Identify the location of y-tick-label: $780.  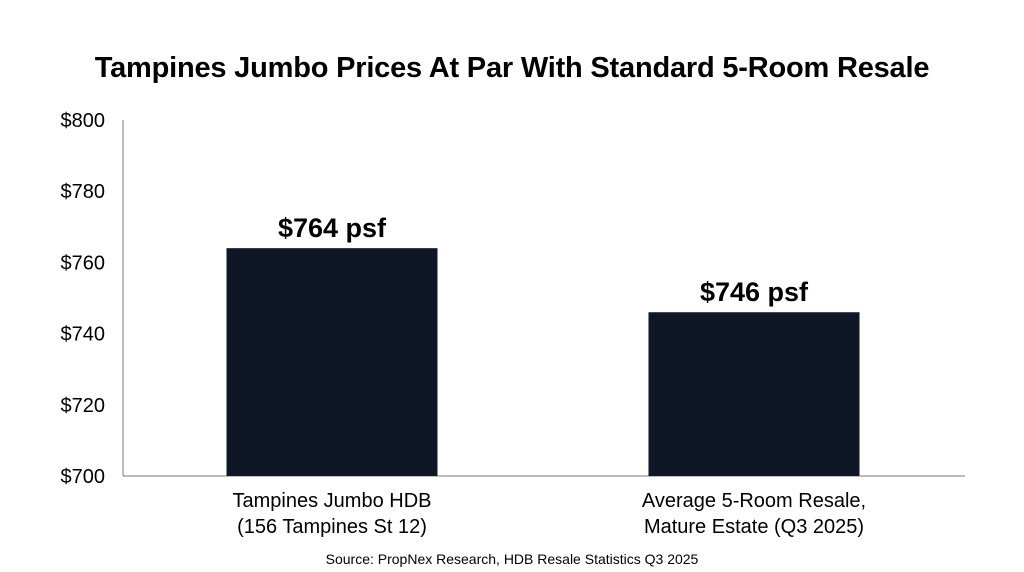
(83, 192).